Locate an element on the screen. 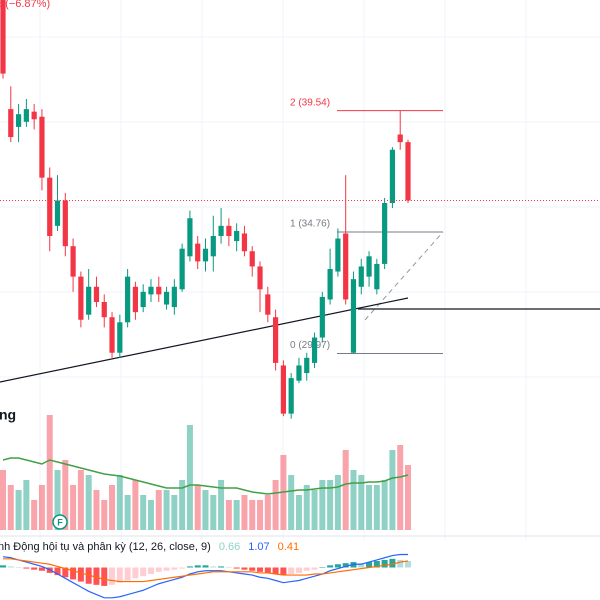 This screenshot has width=600, height=600. fibonacci: 2 (39.54) 1 (34.76) 0 (29.97) is located at coordinates (367, 226).